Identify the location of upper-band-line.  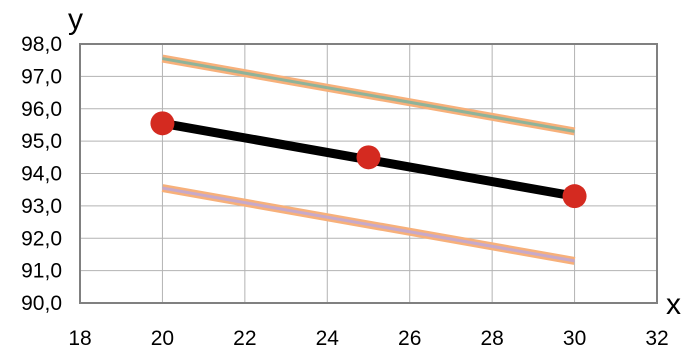
(368, 95).